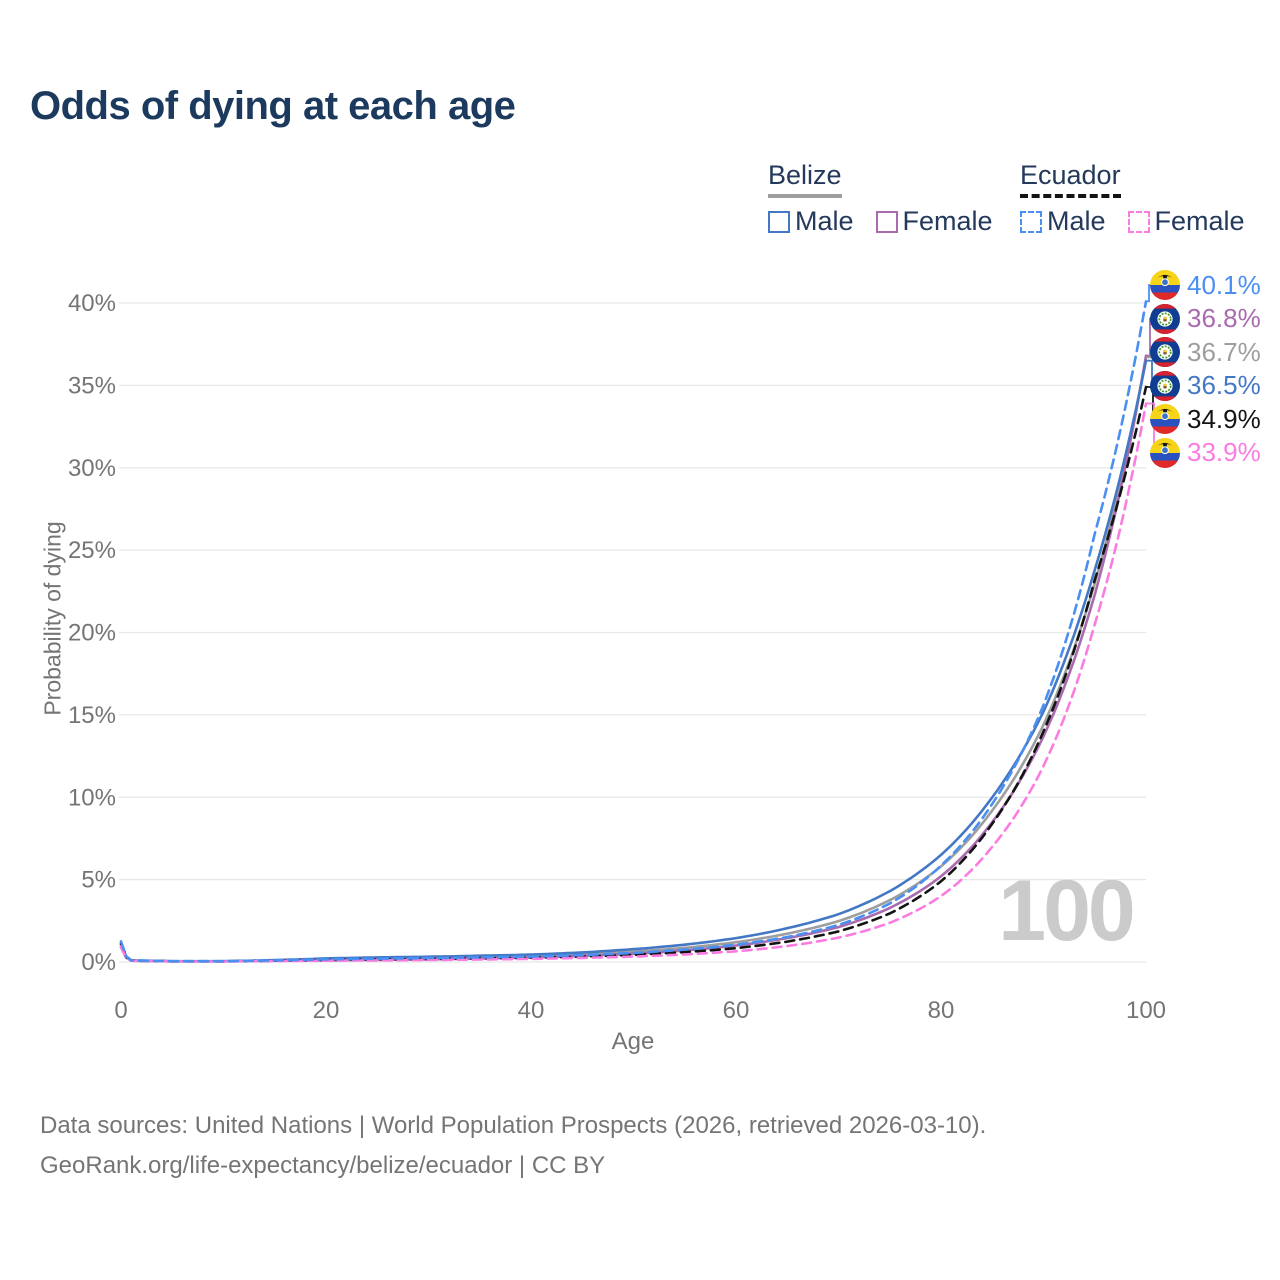 Image resolution: width=1280 pixels, height=1280 pixels. I want to click on end-label-value: 36.8%, so click(1224, 318).